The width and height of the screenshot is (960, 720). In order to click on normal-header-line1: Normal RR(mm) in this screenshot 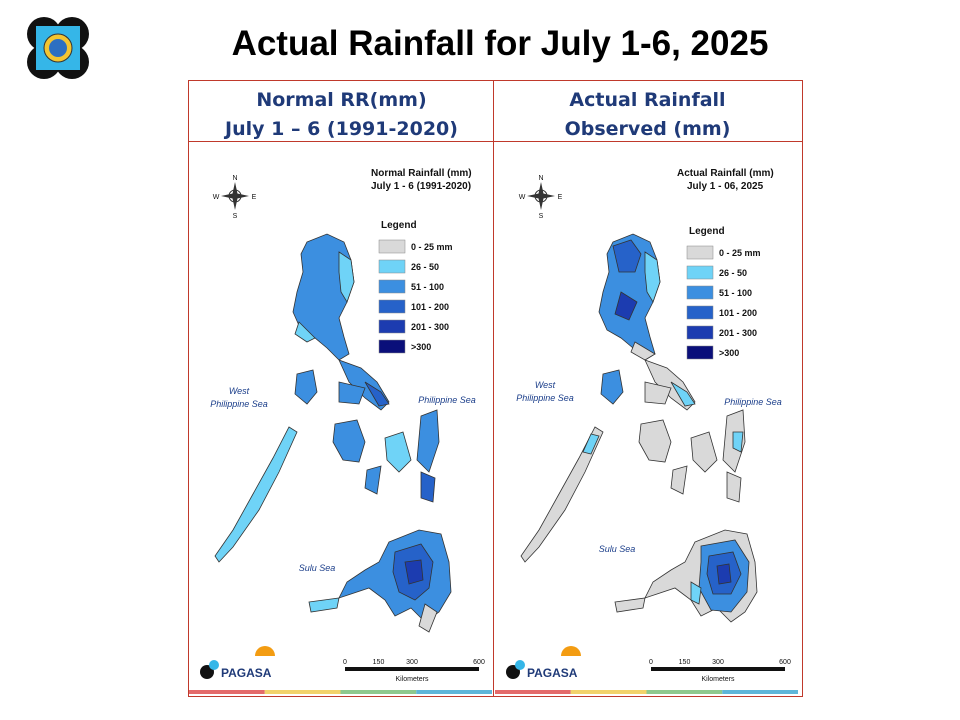, I will do `click(341, 100)`.